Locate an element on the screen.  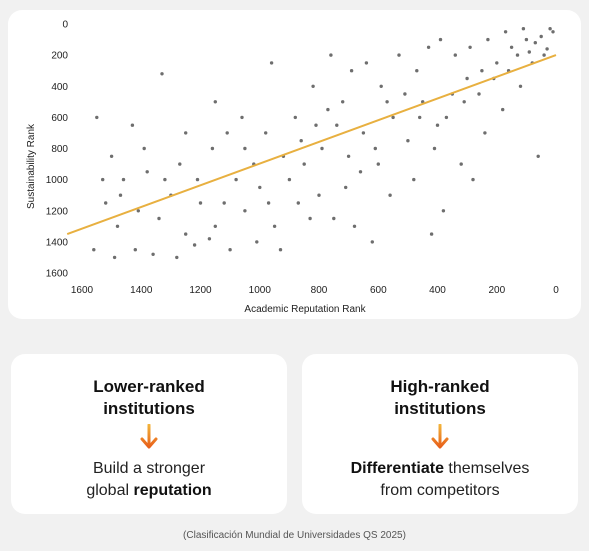
x-tick-label: 400 is located at coordinates (437, 290).